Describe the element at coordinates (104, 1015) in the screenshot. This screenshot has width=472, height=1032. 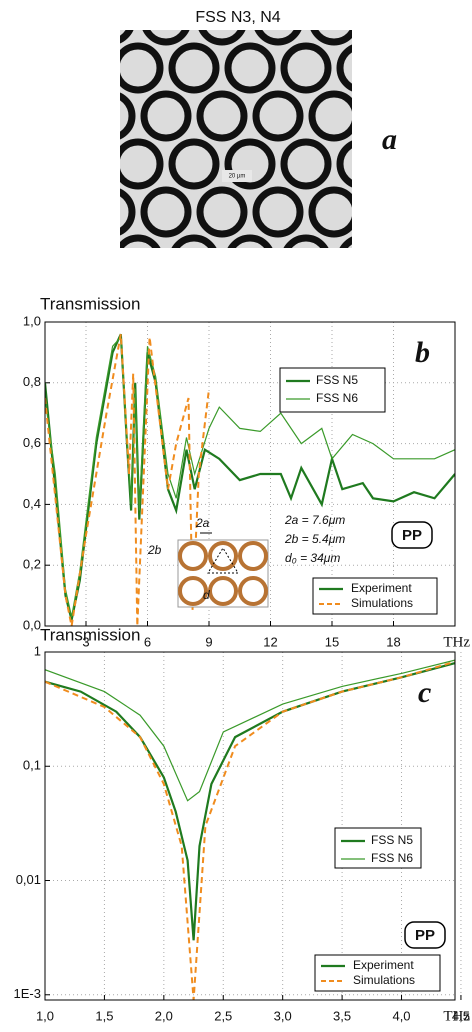
I see `x-tick-label: 1,5` at that location.